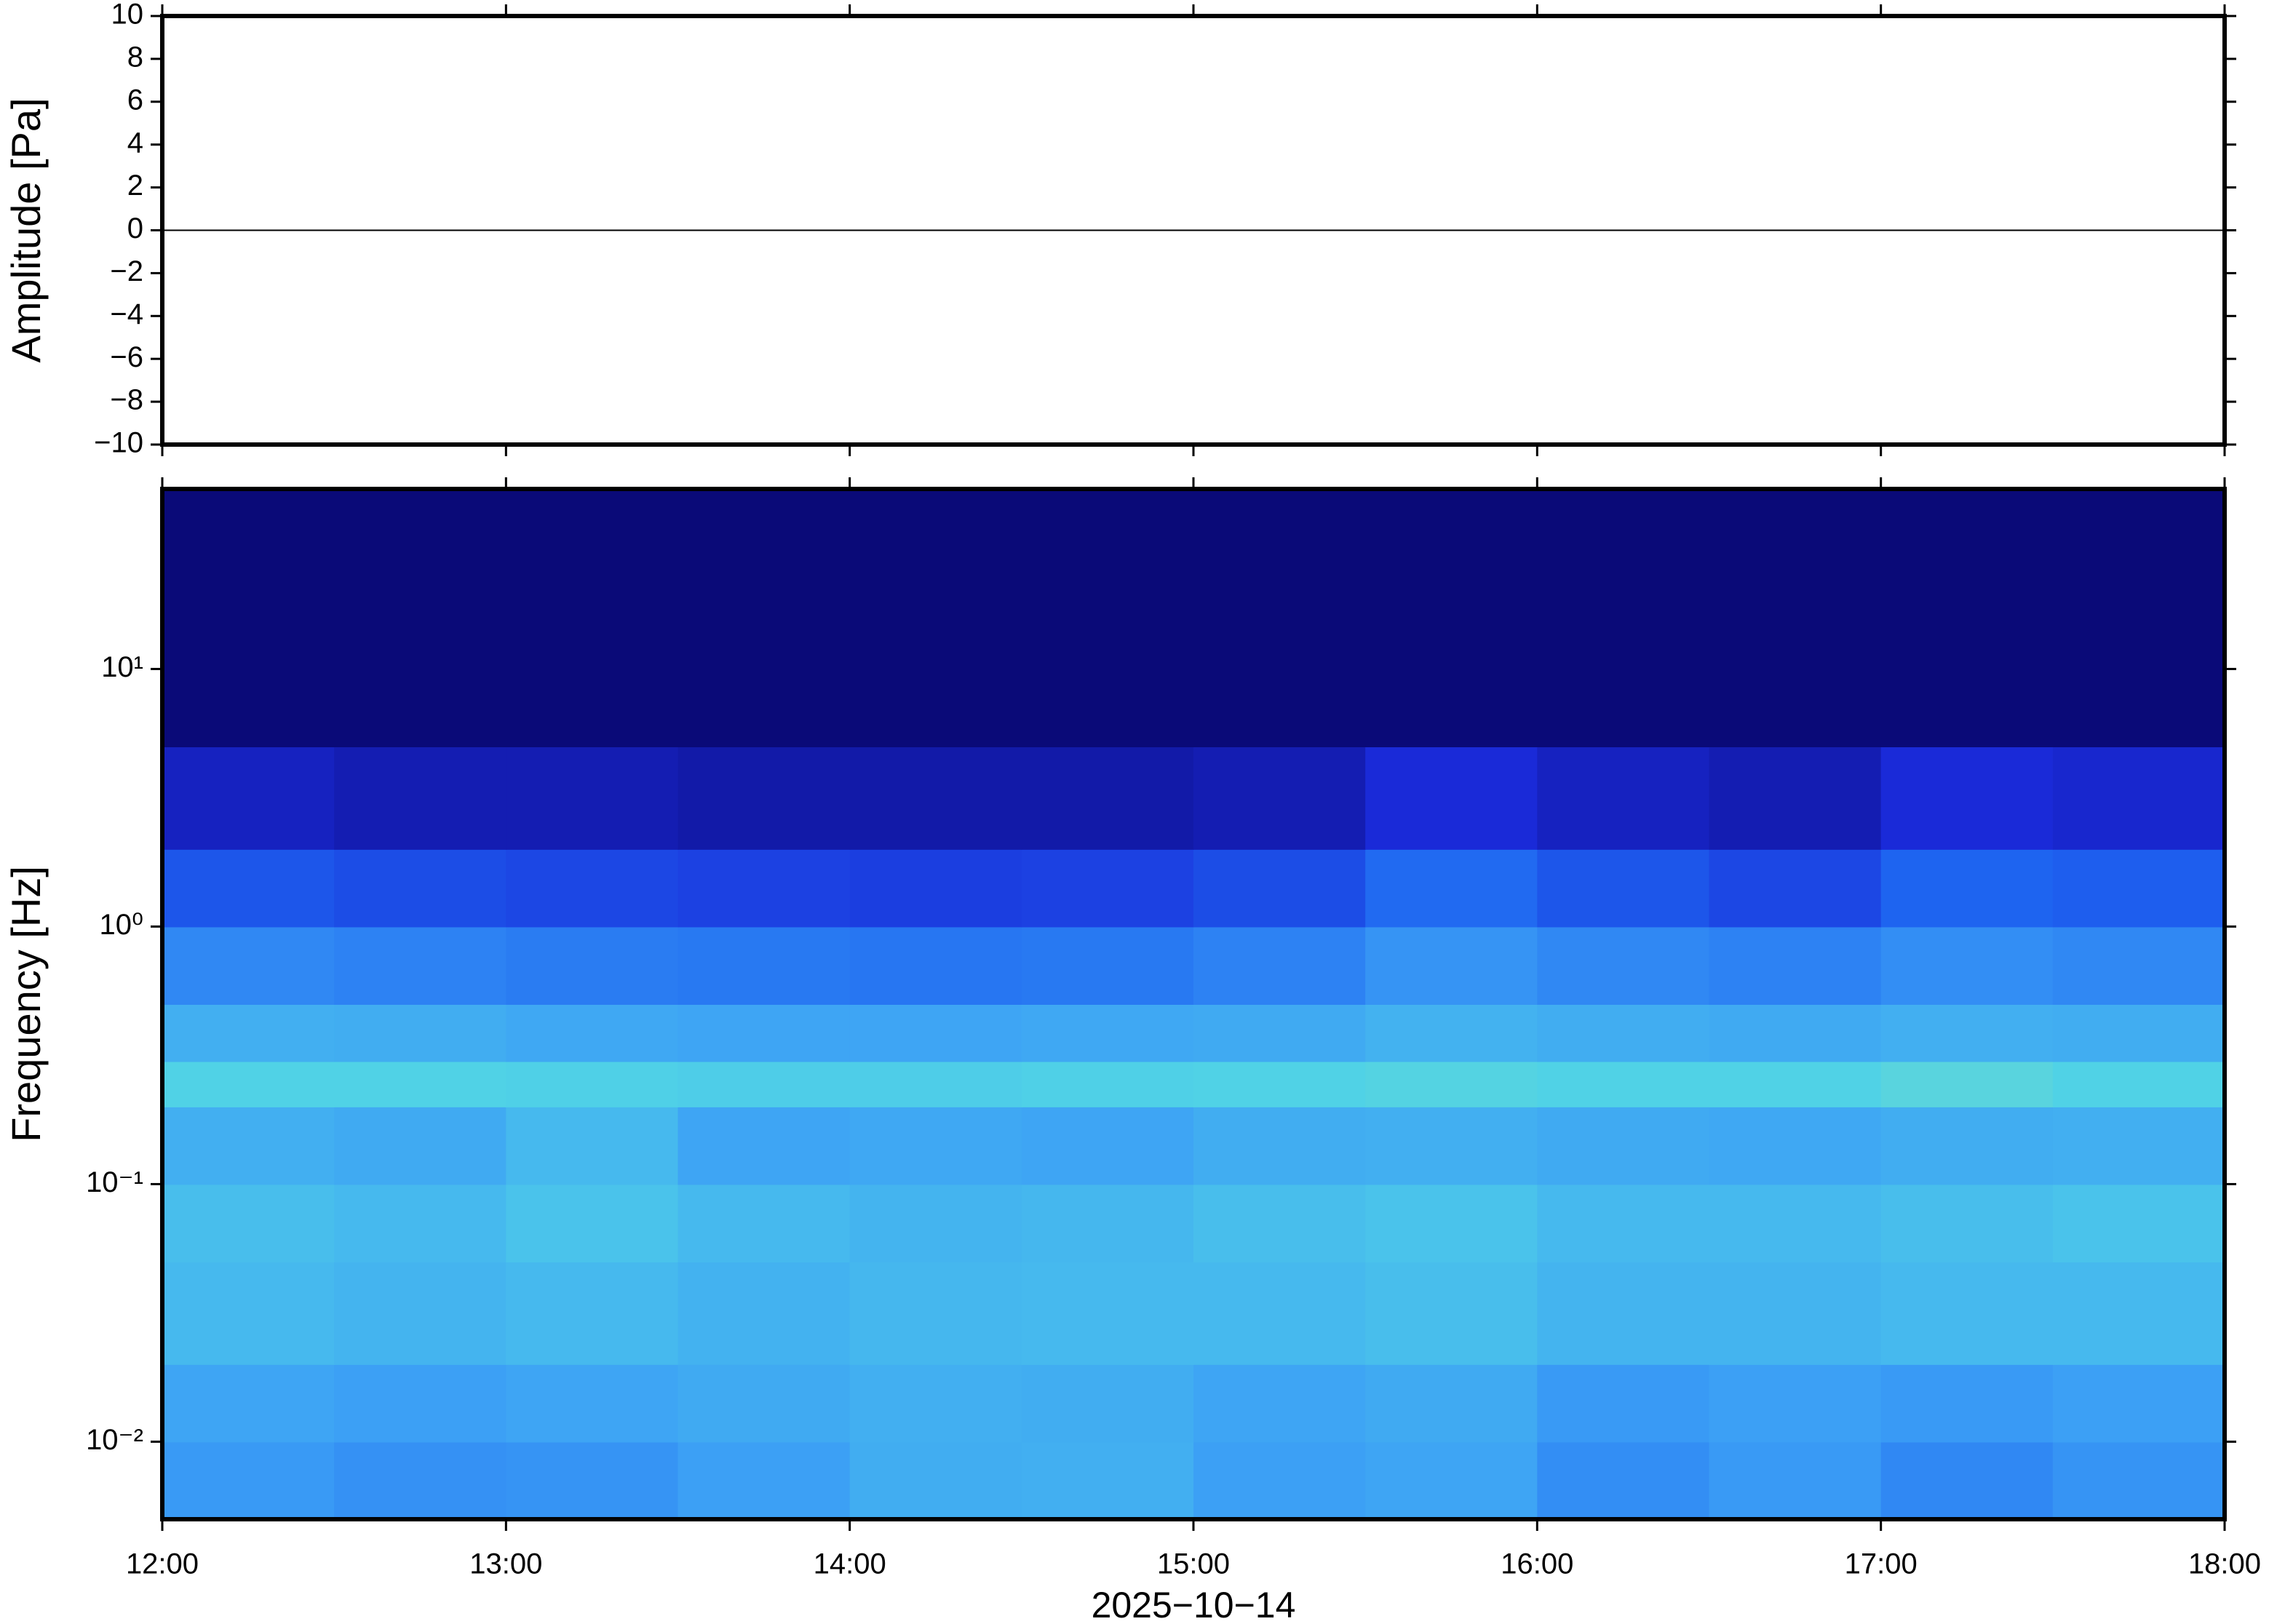 The width and height of the screenshot is (2269, 1624). I want to click on y-tick-label: 0, so click(135, 228).